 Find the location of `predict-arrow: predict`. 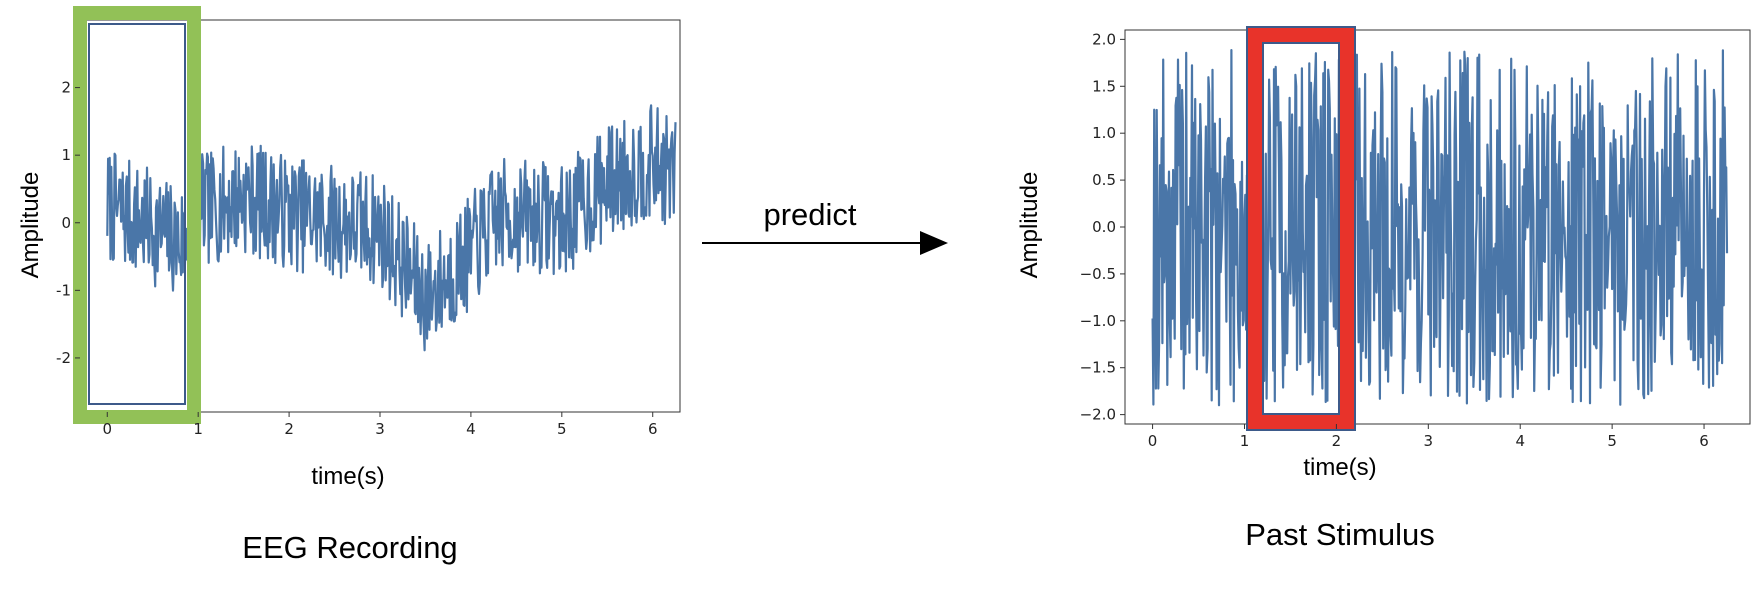

predict-arrow: predict is located at coordinates (825, 226).